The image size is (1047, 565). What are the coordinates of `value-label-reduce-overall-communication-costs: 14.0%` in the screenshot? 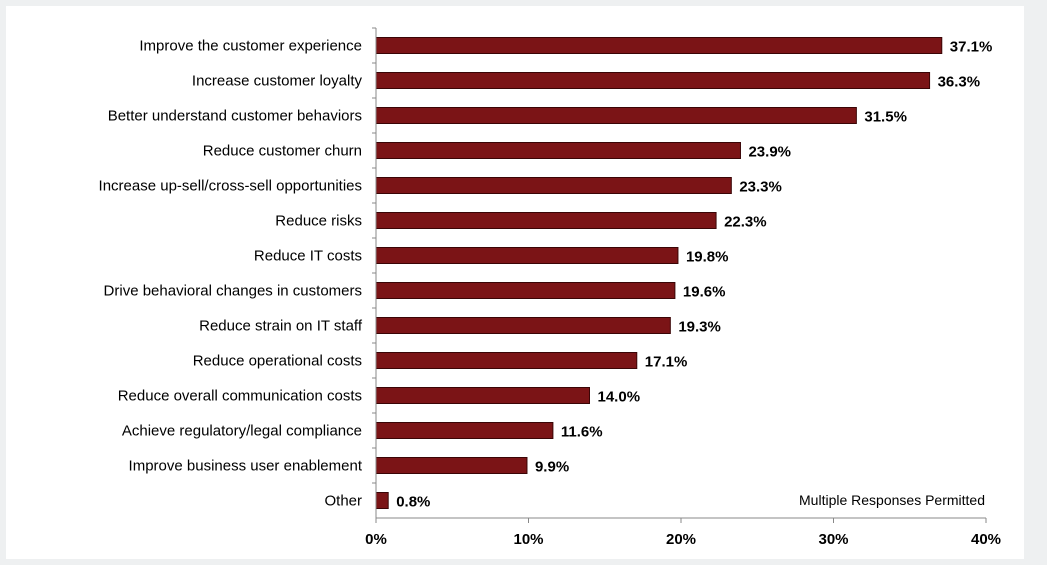 It's located at (619, 397).